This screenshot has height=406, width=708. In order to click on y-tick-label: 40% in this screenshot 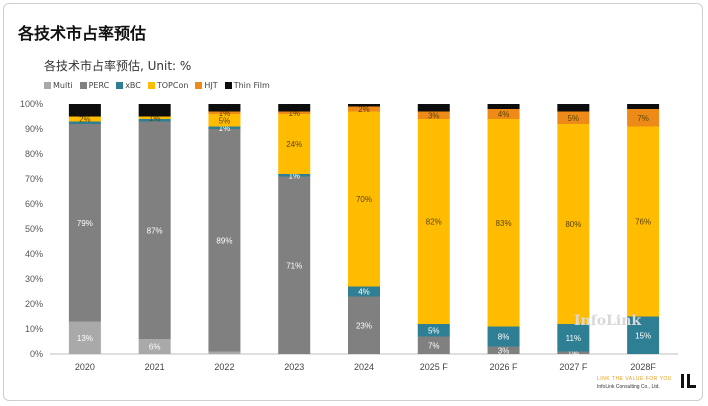, I will do `click(34, 254)`.